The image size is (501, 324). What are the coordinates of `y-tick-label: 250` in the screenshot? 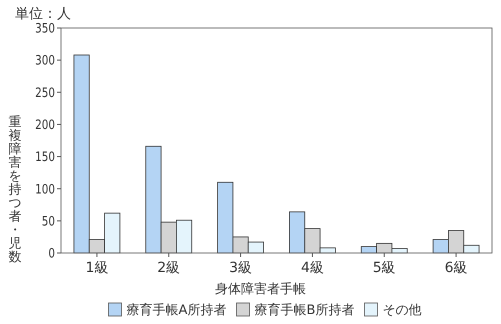 It's located at (45, 92).